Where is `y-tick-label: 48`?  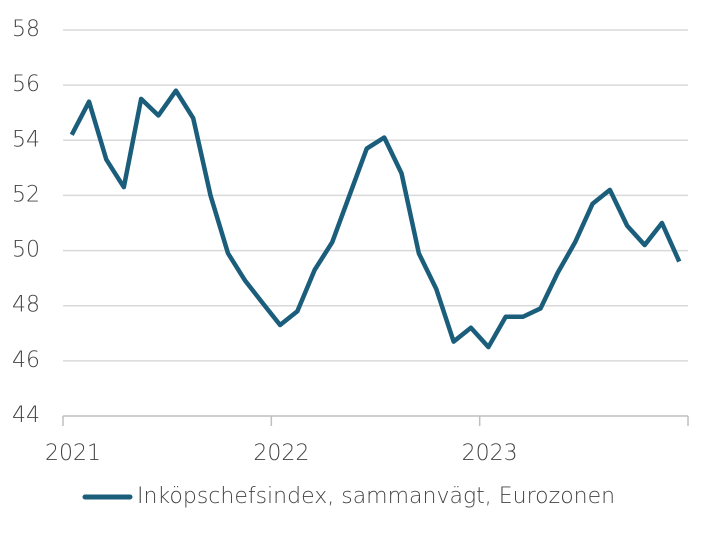
y-tick-label: 48 is located at coordinates (26, 305).